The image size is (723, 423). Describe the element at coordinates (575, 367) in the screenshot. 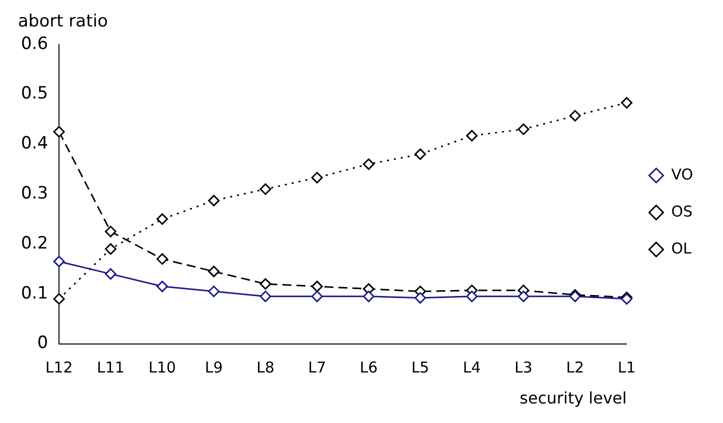

I see `x-tick-label: L2` at that location.